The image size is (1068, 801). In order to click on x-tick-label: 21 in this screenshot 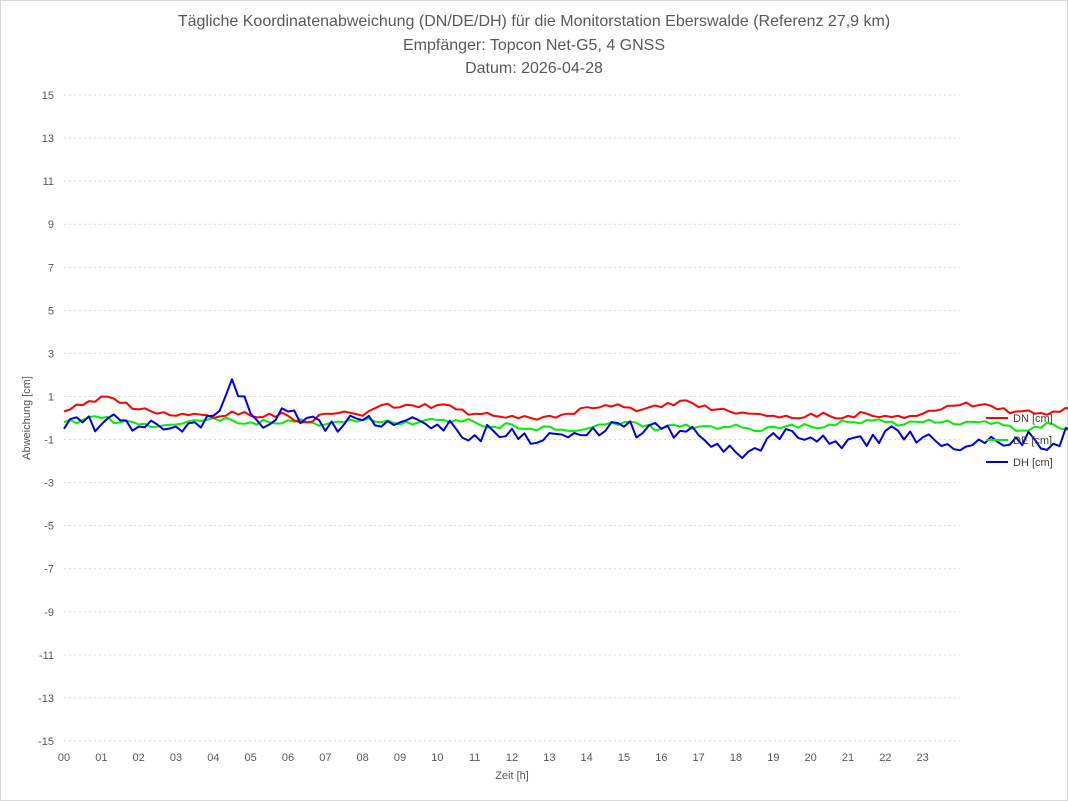, I will do `click(848, 758)`.